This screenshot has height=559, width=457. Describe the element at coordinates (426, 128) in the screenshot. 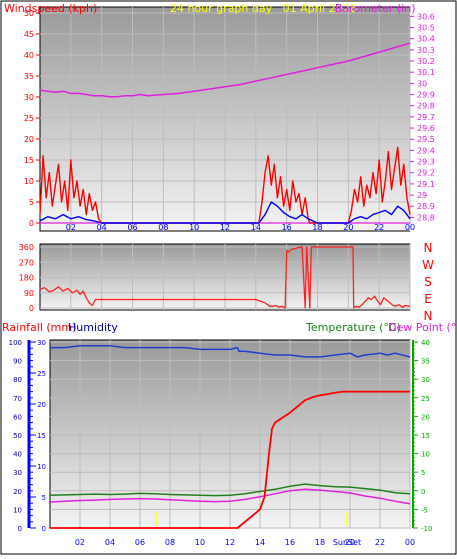

I see `barometer-tick-label: 29.6` at that location.